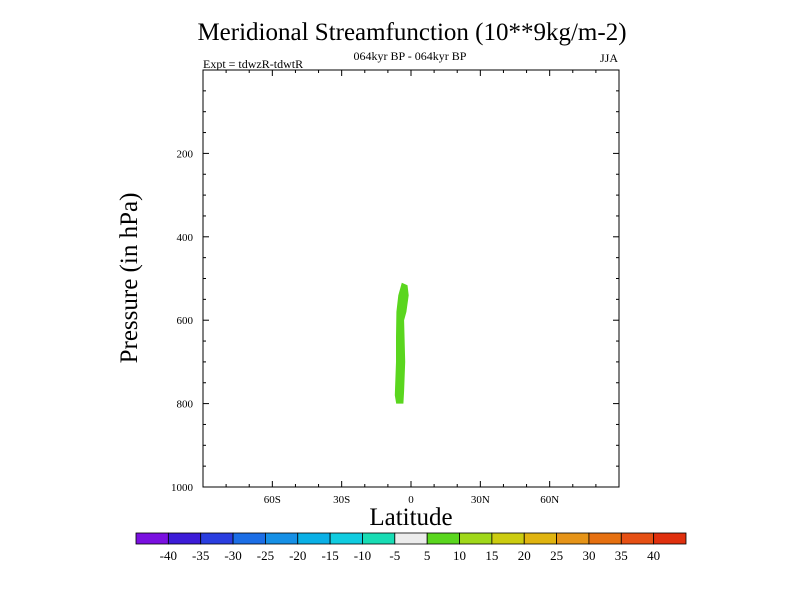 The width and height of the screenshot is (800, 600). Describe the element at coordinates (491, 555) in the screenshot. I see `colorbar-label: 15` at that location.